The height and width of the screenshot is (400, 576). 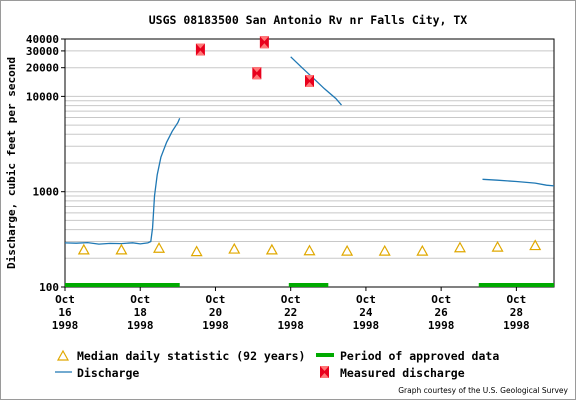 What do you see at coordinates (324, 372) in the screenshot?
I see `legend-measured-marker-icon` at bounding box center [324, 372].